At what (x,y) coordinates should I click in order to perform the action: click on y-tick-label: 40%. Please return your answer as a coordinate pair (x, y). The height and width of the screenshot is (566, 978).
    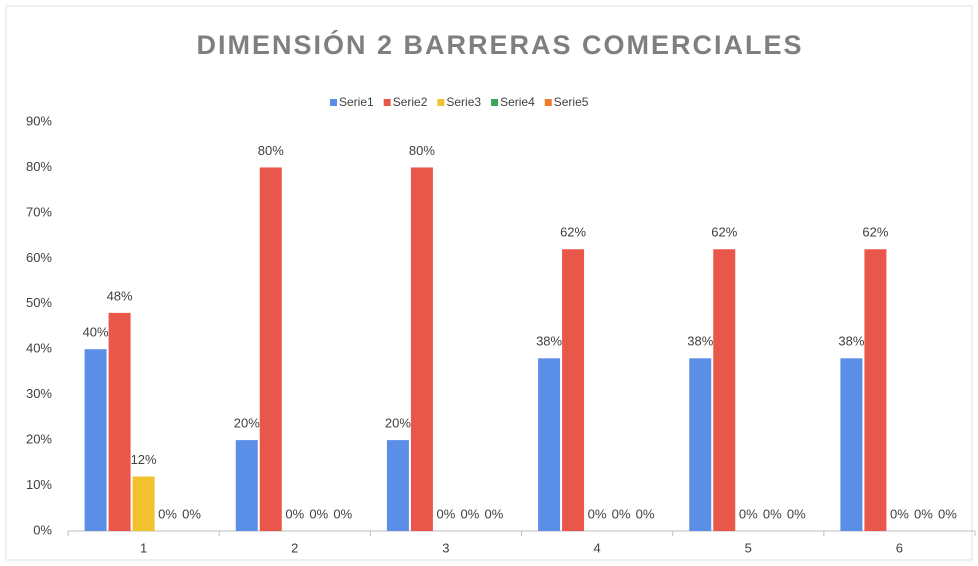
    Looking at the image, I should click on (39, 348).